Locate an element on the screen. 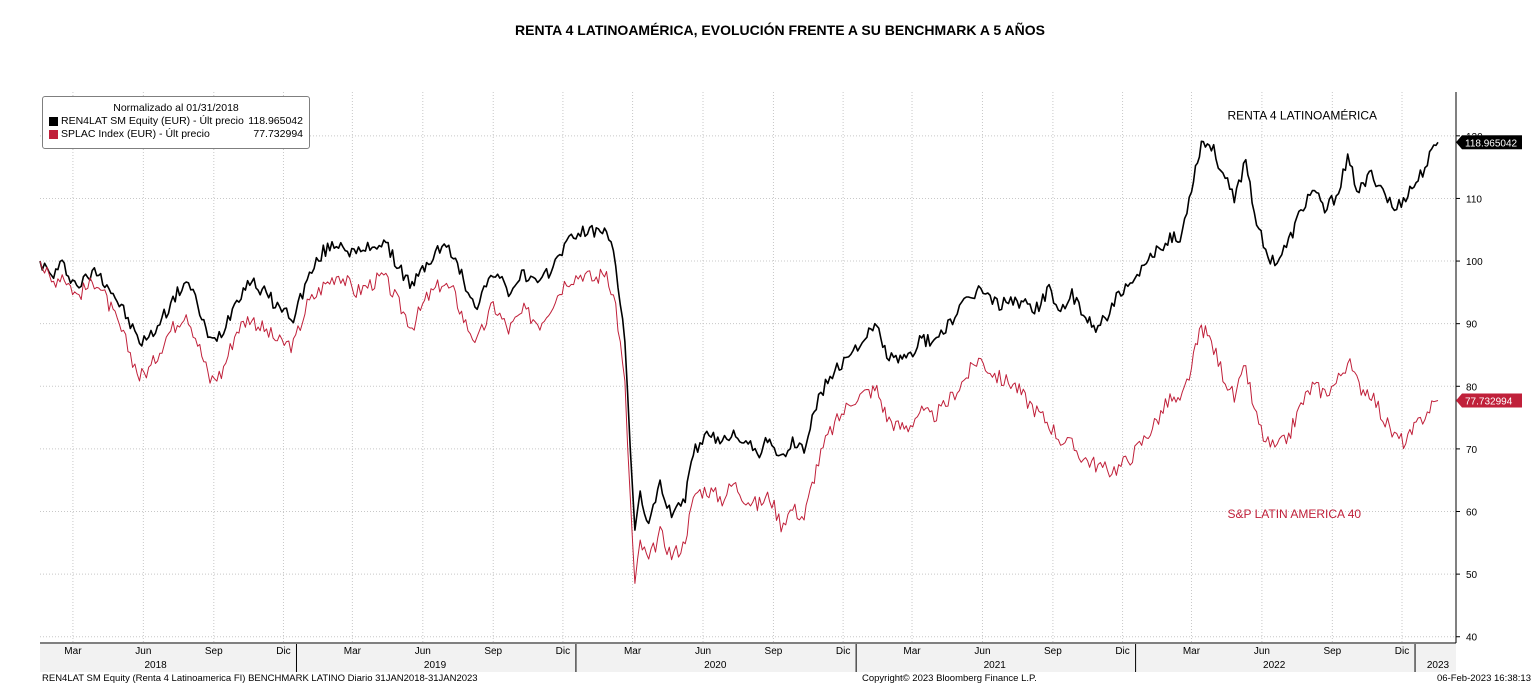  x-axis-band is located at coordinates (748, 658).